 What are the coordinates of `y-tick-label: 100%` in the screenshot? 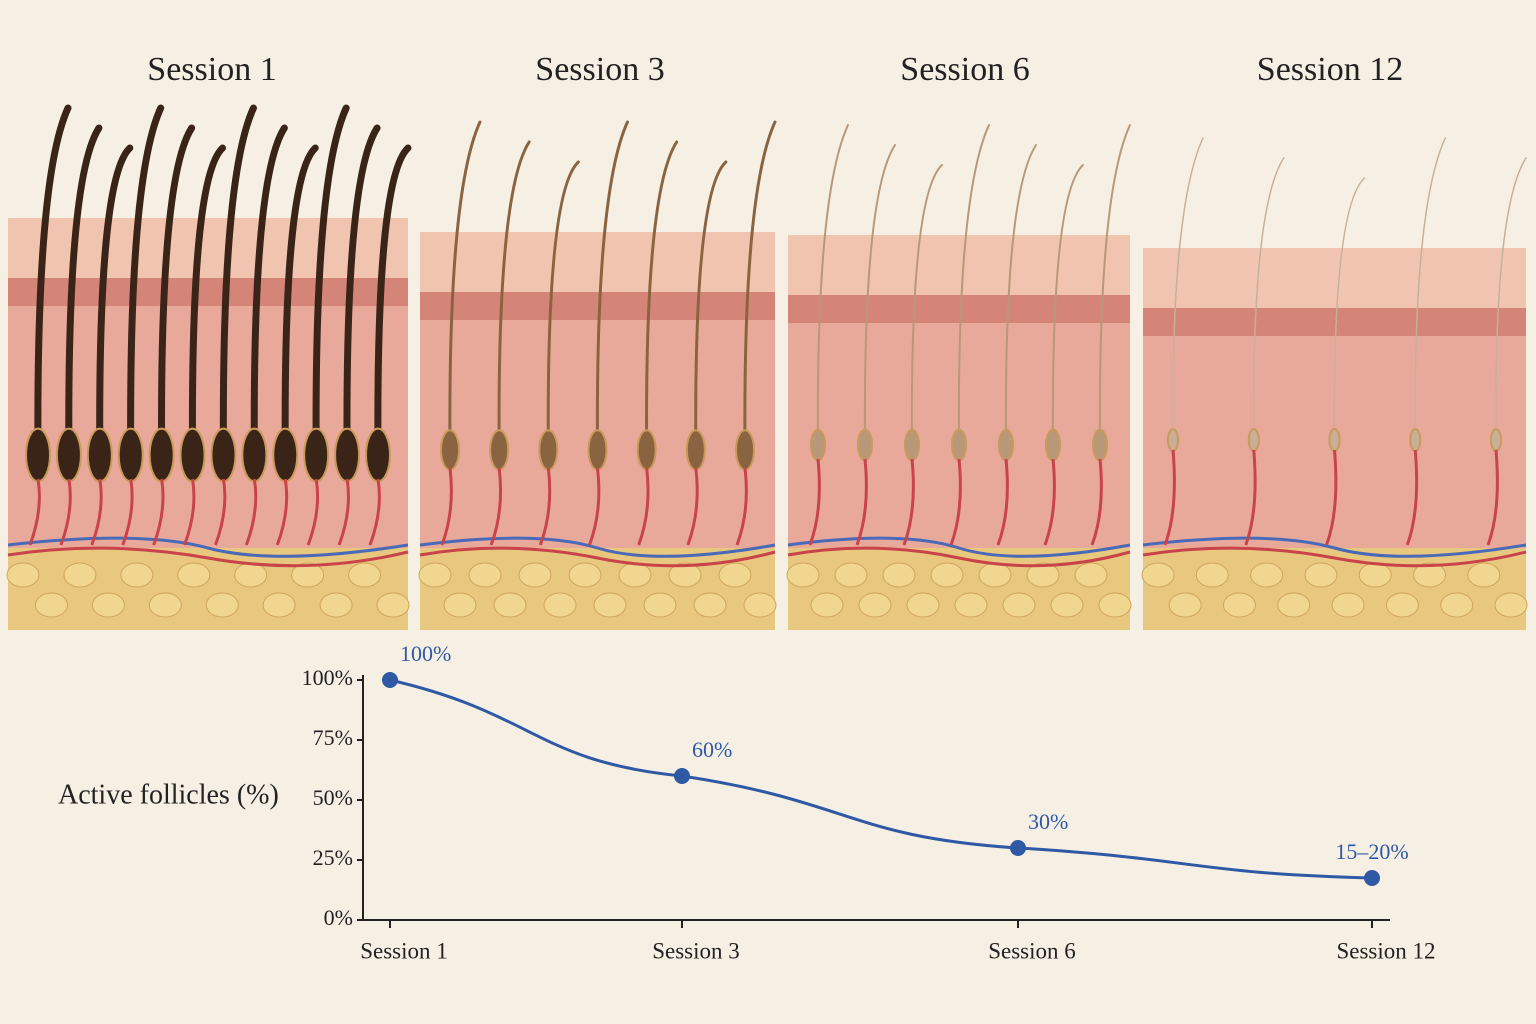 It's located at (327, 677).